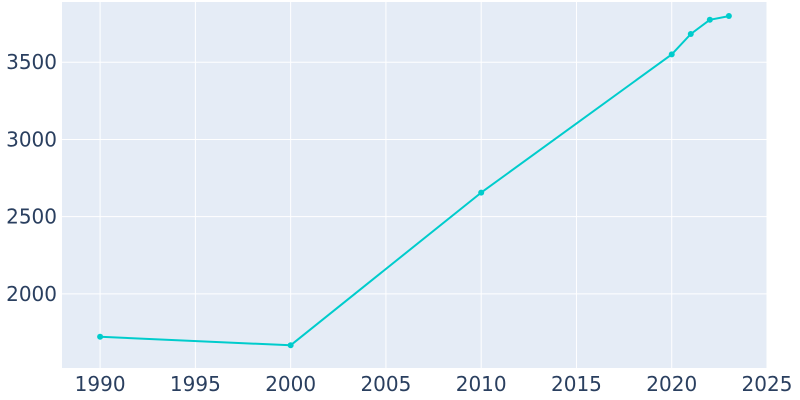 The image size is (800, 400). What do you see at coordinates (481, 384) in the screenshot?
I see `x-tick-label: 2010` at bounding box center [481, 384].